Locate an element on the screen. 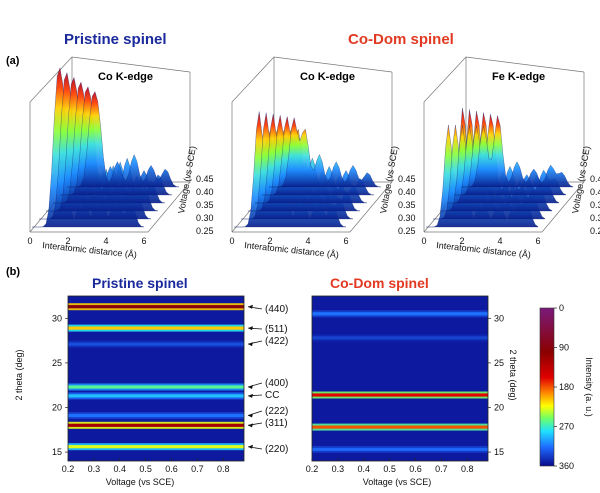 This screenshot has height=493, width=600. peak-label: (220) is located at coordinates (276, 449).